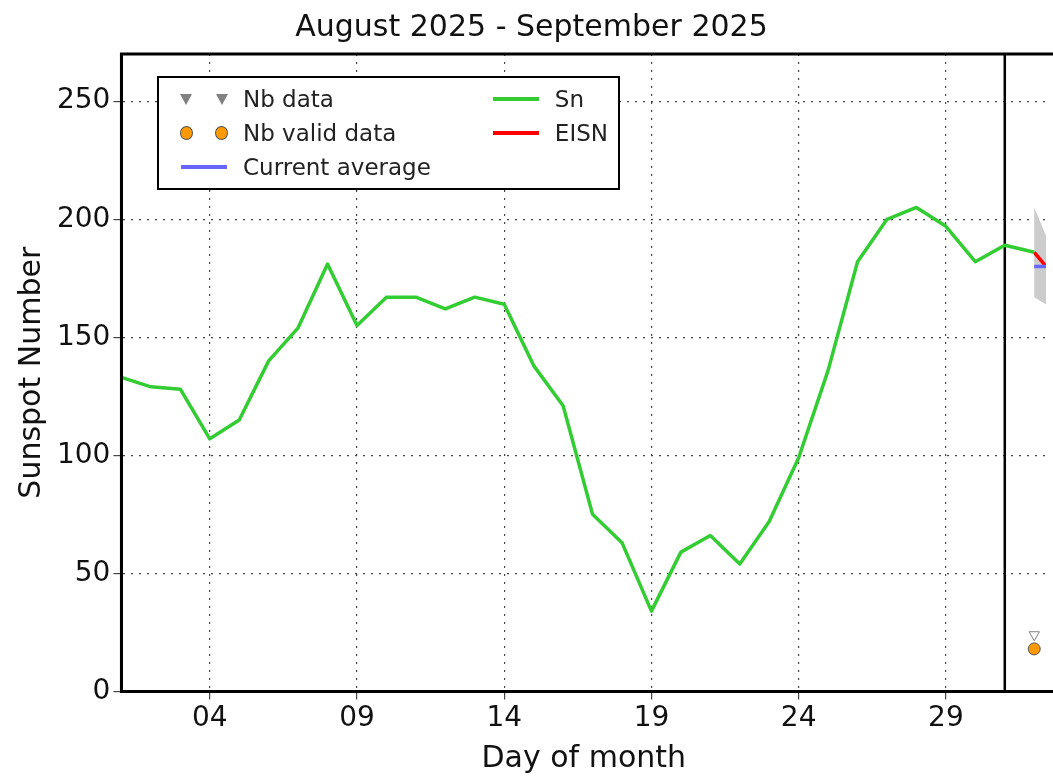 Image resolution: width=1053 pixels, height=781 pixels. What do you see at coordinates (504, 717) in the screenshot?
I see `x-tick-label: 14` at bounding box center [504, 717].